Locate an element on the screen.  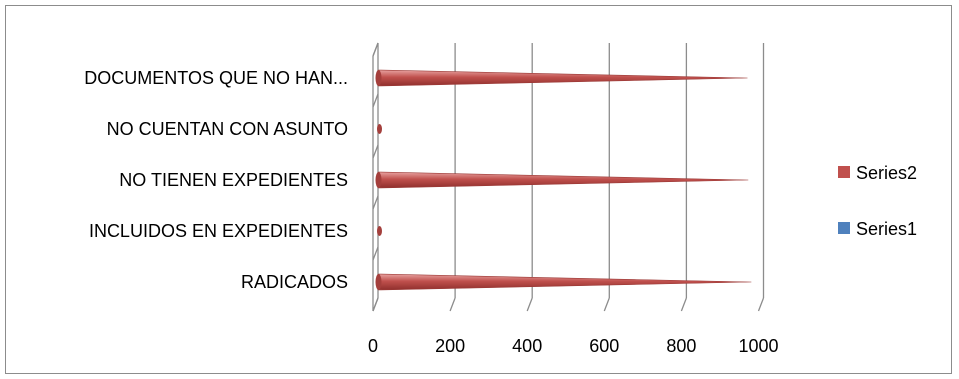
x-tick-label: 400 is located at coordinates (527, 346).